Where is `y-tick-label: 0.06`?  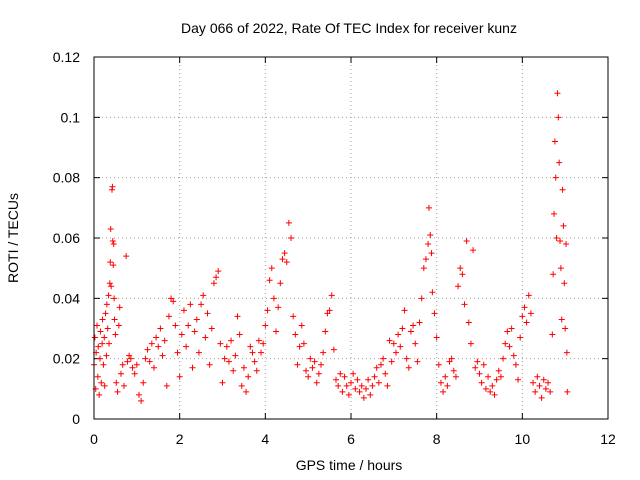
y-tick-label: 0.06 is located at coordinates (66, 238).